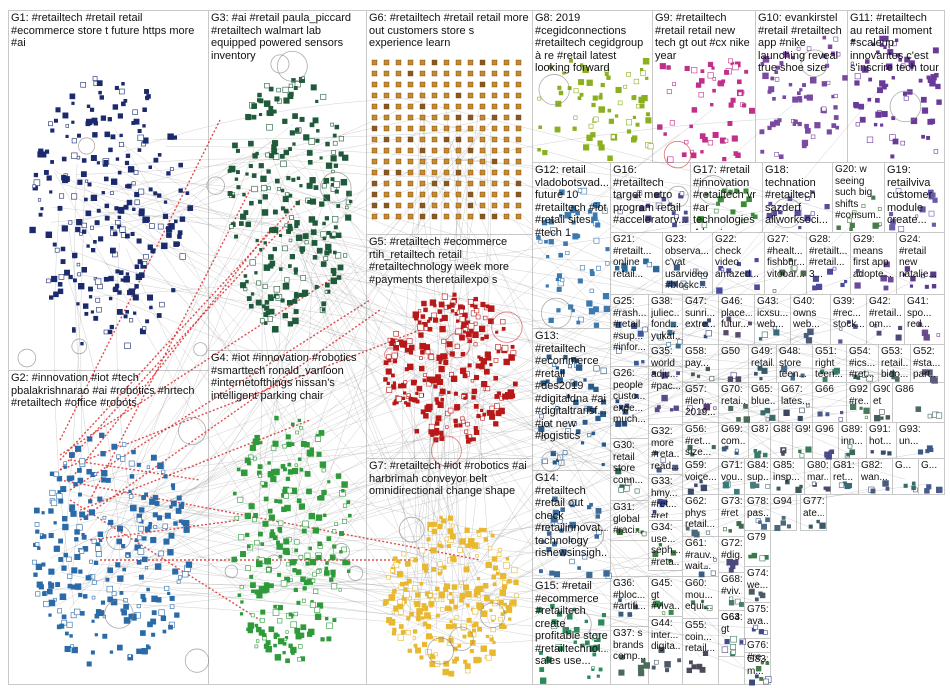 Image resolution: width=950 pixels, height=688 pixels. What do you see at coordinates (727, 201) in the screenshot?
I see `cluster-g17` at bounding box center [727, 201].